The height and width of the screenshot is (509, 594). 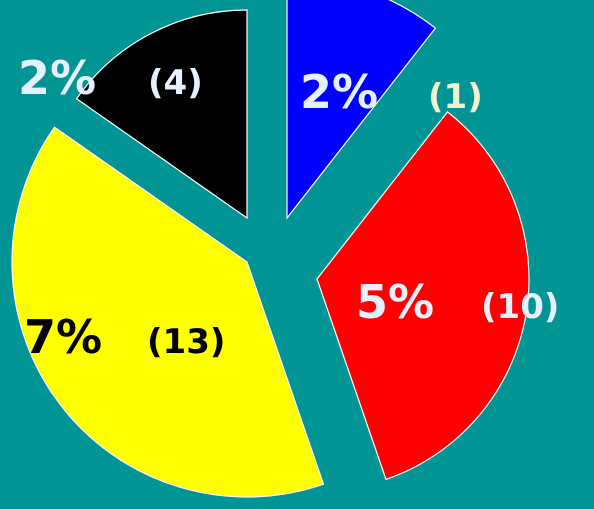 I want to click on pie-slice-black, so click(x=161, y=114).